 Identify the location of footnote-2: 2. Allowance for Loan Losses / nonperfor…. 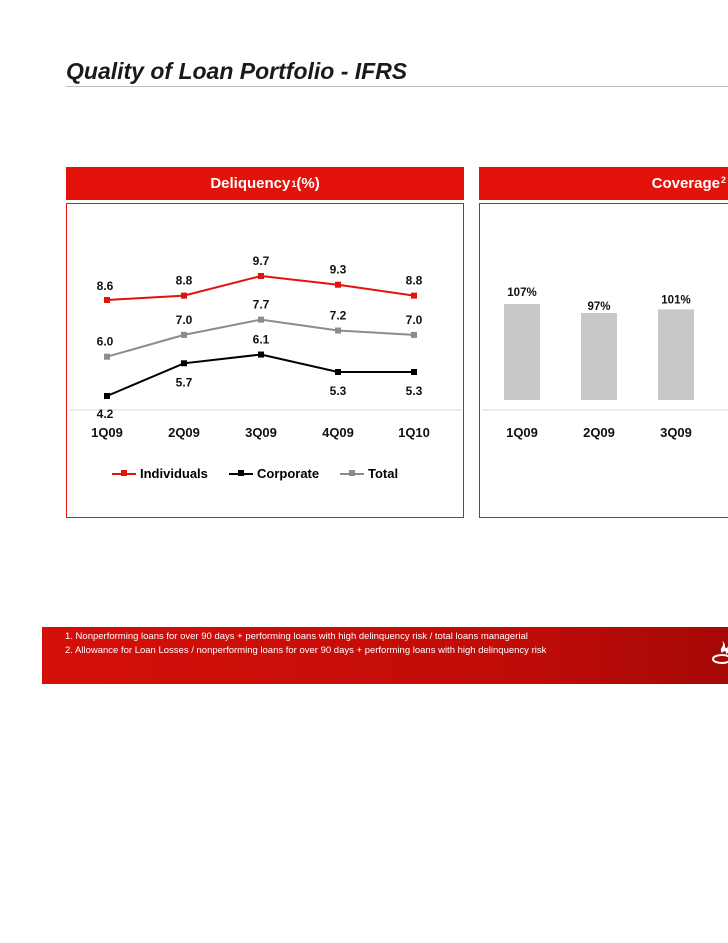
(306, 650).